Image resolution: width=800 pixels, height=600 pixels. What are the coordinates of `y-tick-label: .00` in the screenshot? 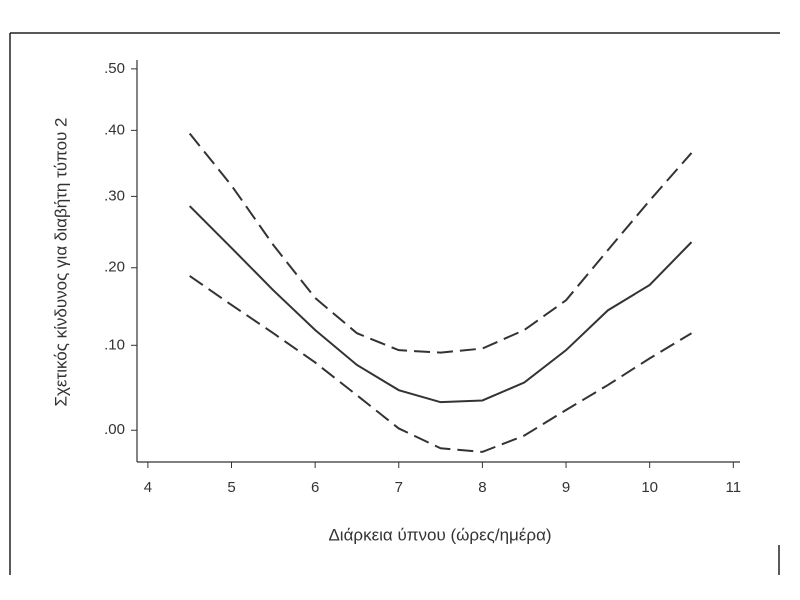 It's located at (114, 429).